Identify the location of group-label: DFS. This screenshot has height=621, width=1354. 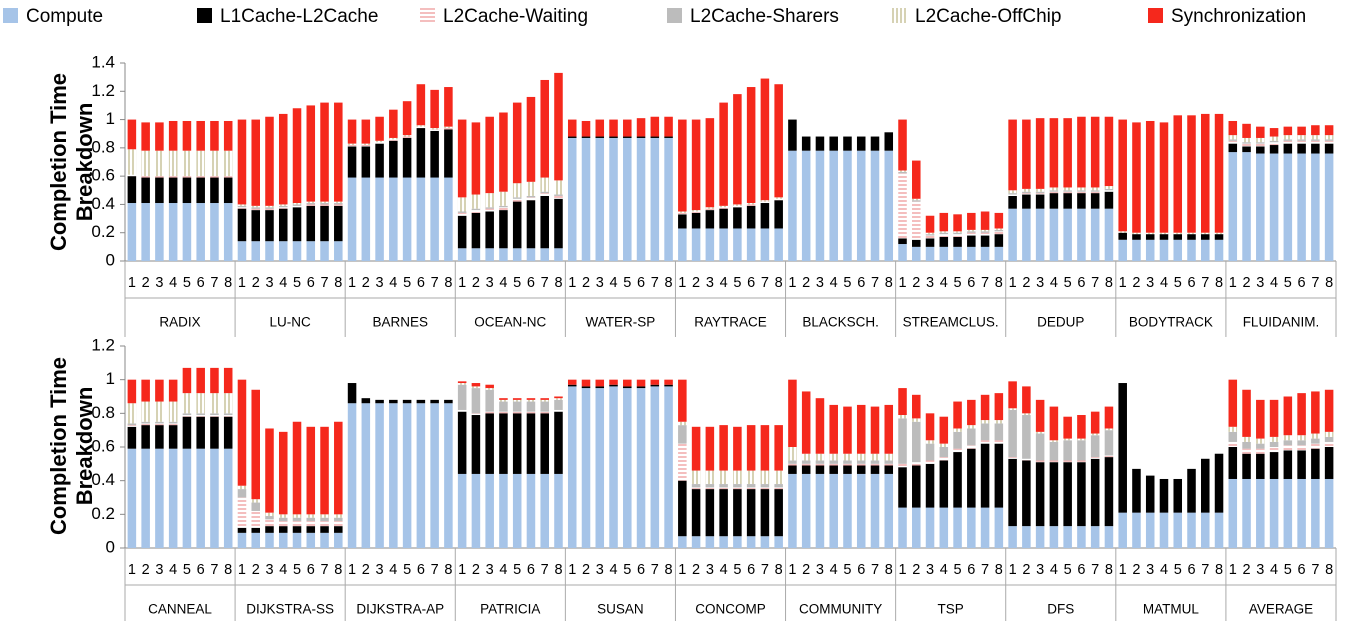
(1060, 609).